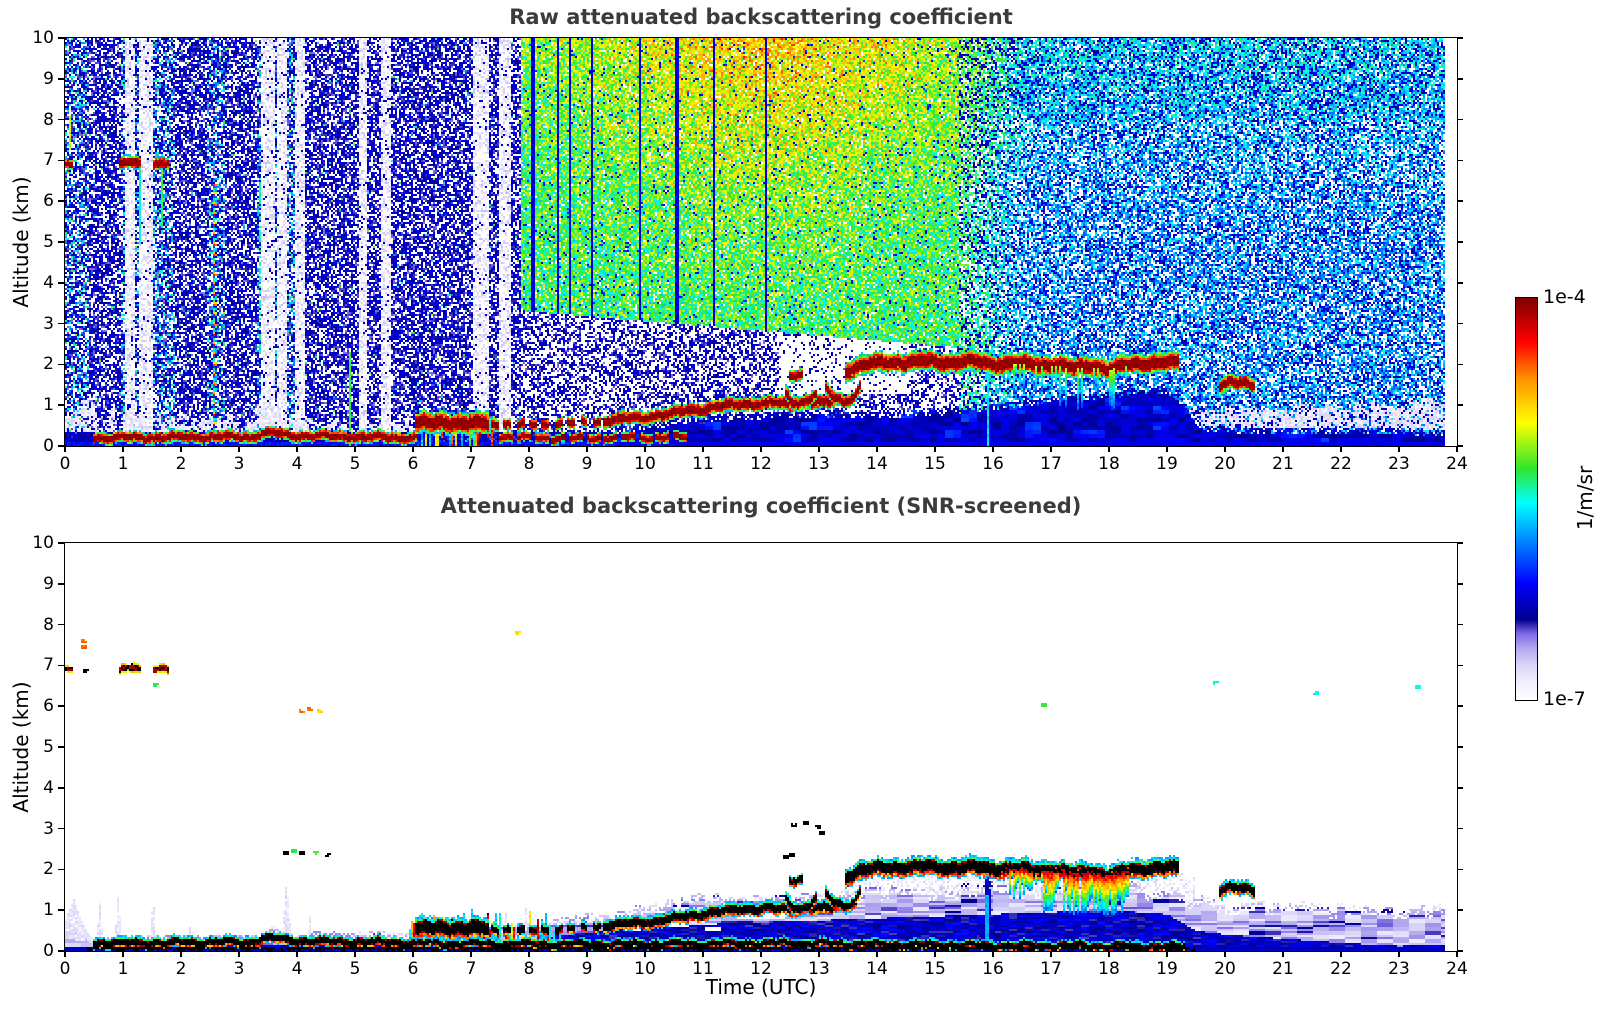 This screenshot has width=1606, height=1020. I want to click on colorbar-unit-label: 1/m/sr, so click(1585, 498).